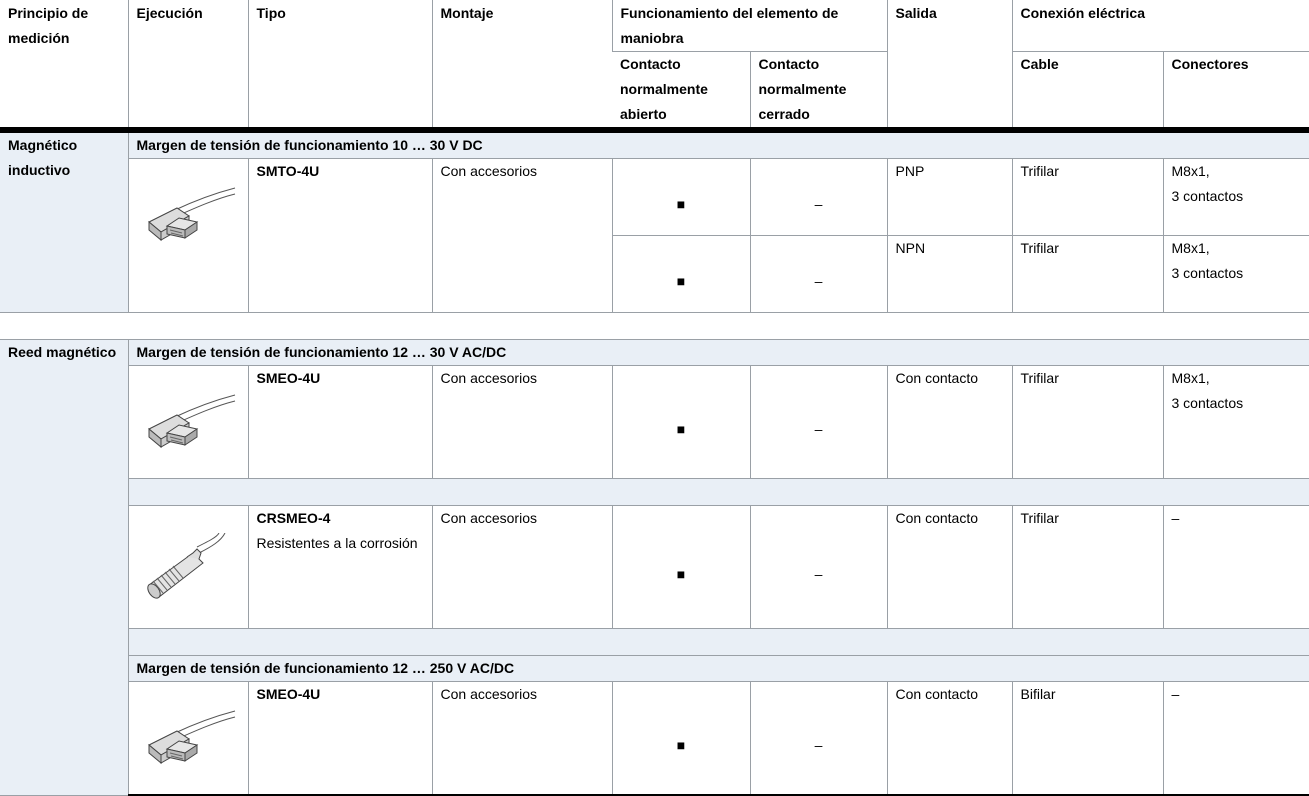 Image resolution: width=1309 pixels, height=796 pixels. Describe the element at coordinates (1087, 92) in the screenshot. I see `subcolumn-header: Cable` at that location.